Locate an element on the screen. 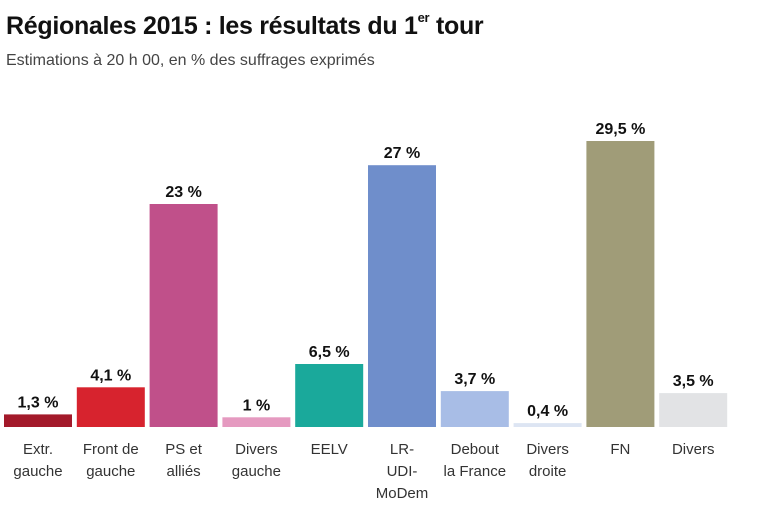 The width and height of the screenshot is (767, 515). category-label-5: LR- UDI- MoDem is located at coordinates (402, 471).